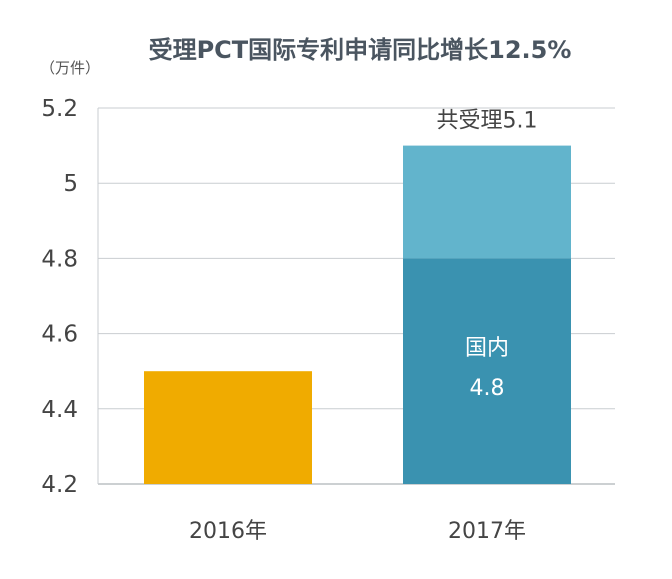 Image resolution: width=672 pixels, height=579 pixels. I want to click on data-labels: 国内 4.8 共受理5.1, so click(487, 255).